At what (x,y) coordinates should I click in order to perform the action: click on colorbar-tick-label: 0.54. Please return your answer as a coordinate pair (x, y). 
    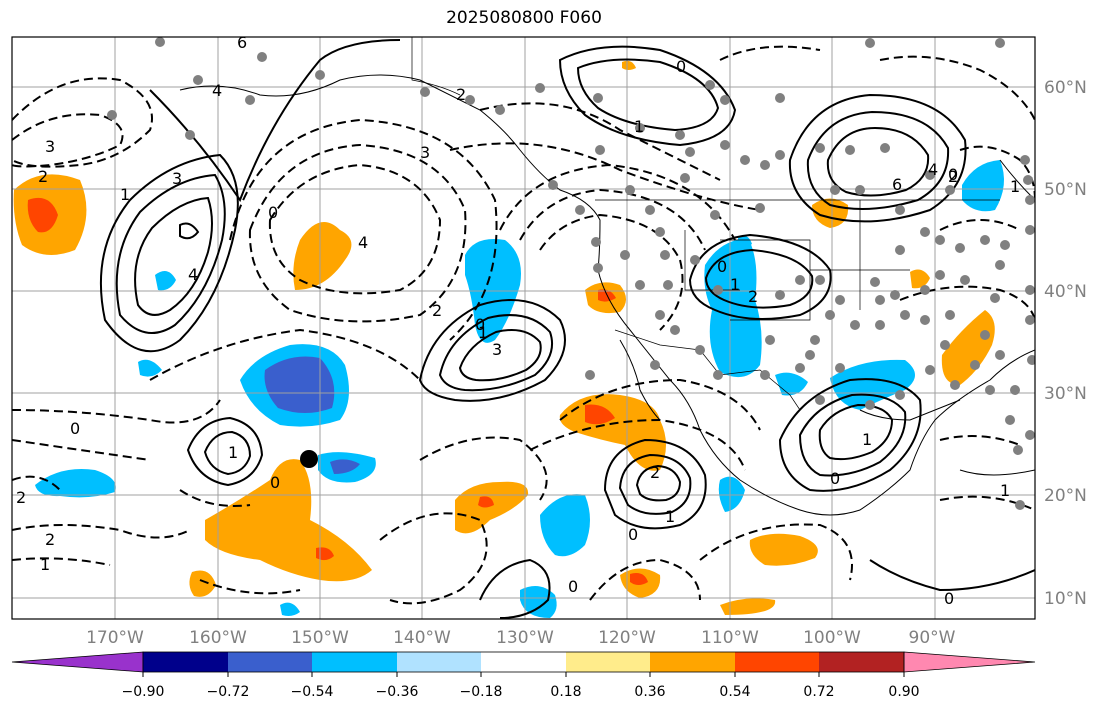
    Looking at the image, I should click on (734, 692).